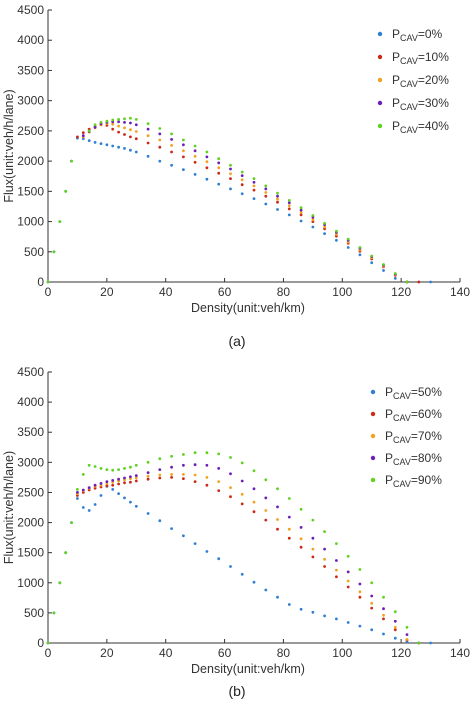 The image size is (474, 708). What do you see at coordinates (30, 492) in the screenshot?
I see `y-tick-label: 2500` at bounding box center [30, 492].